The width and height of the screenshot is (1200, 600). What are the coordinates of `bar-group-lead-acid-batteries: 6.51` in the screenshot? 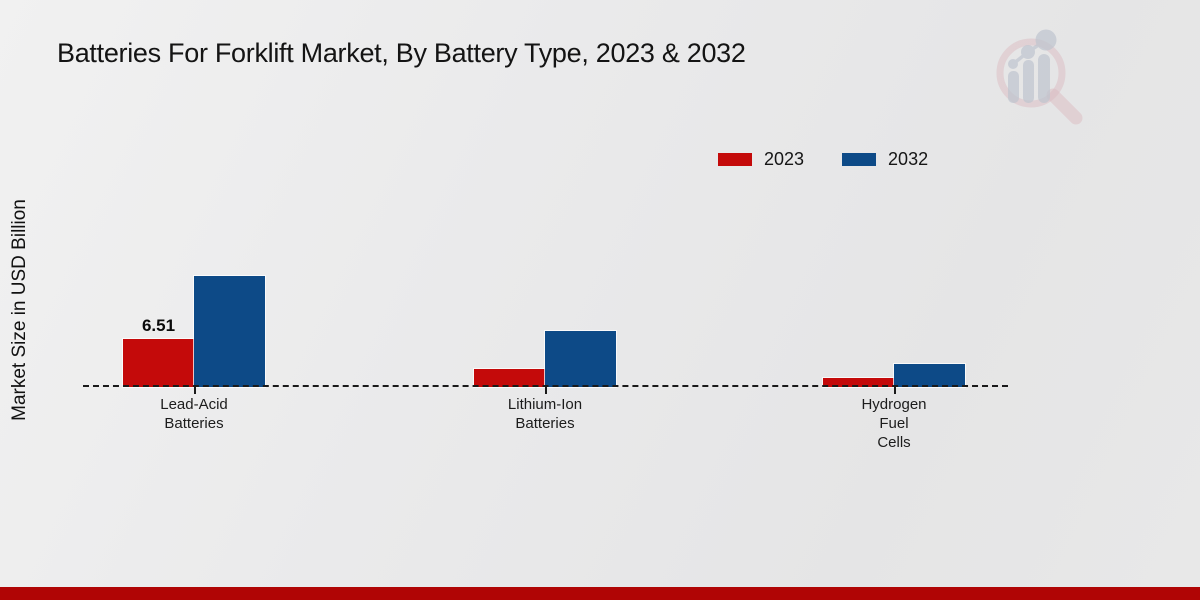 It's located at (194, 331).